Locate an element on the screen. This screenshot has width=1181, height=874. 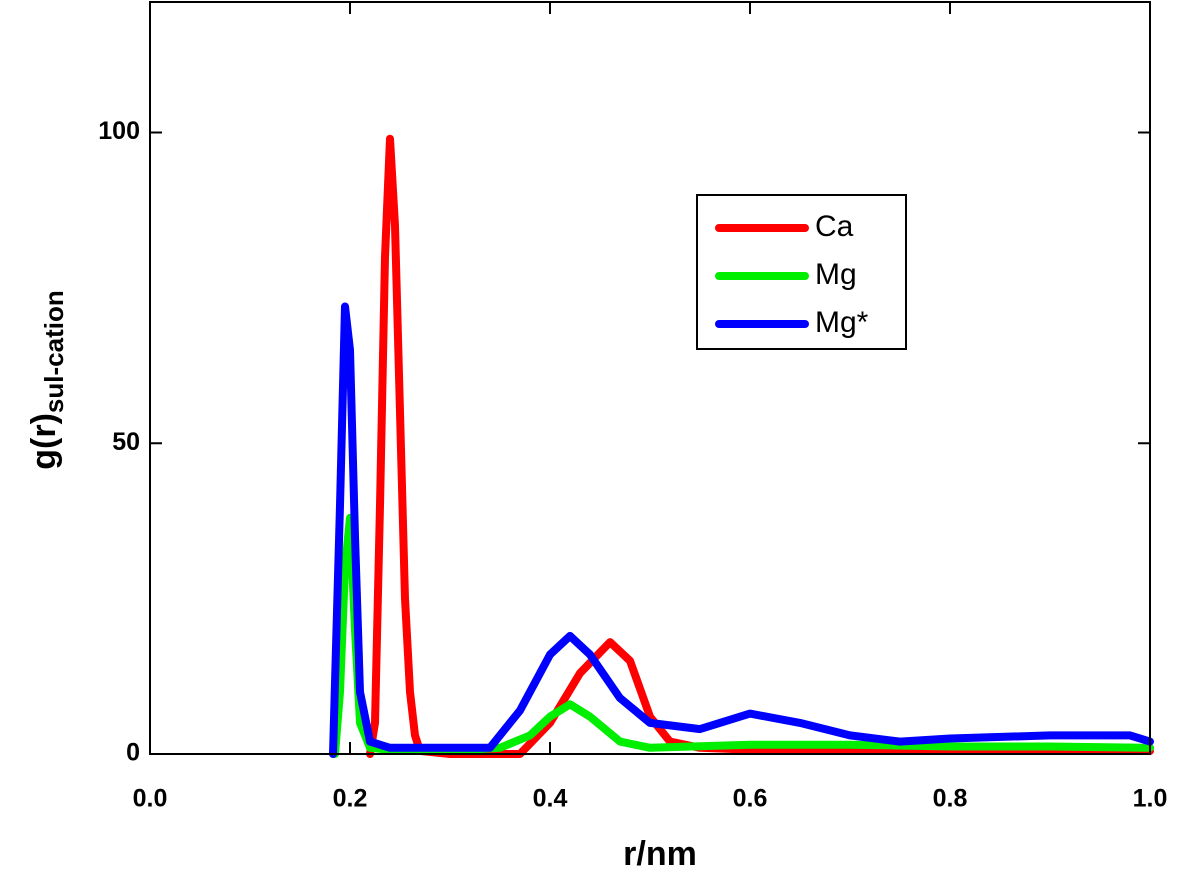
x-tick-label: 1.0 is located at coordinates (1150, 799).